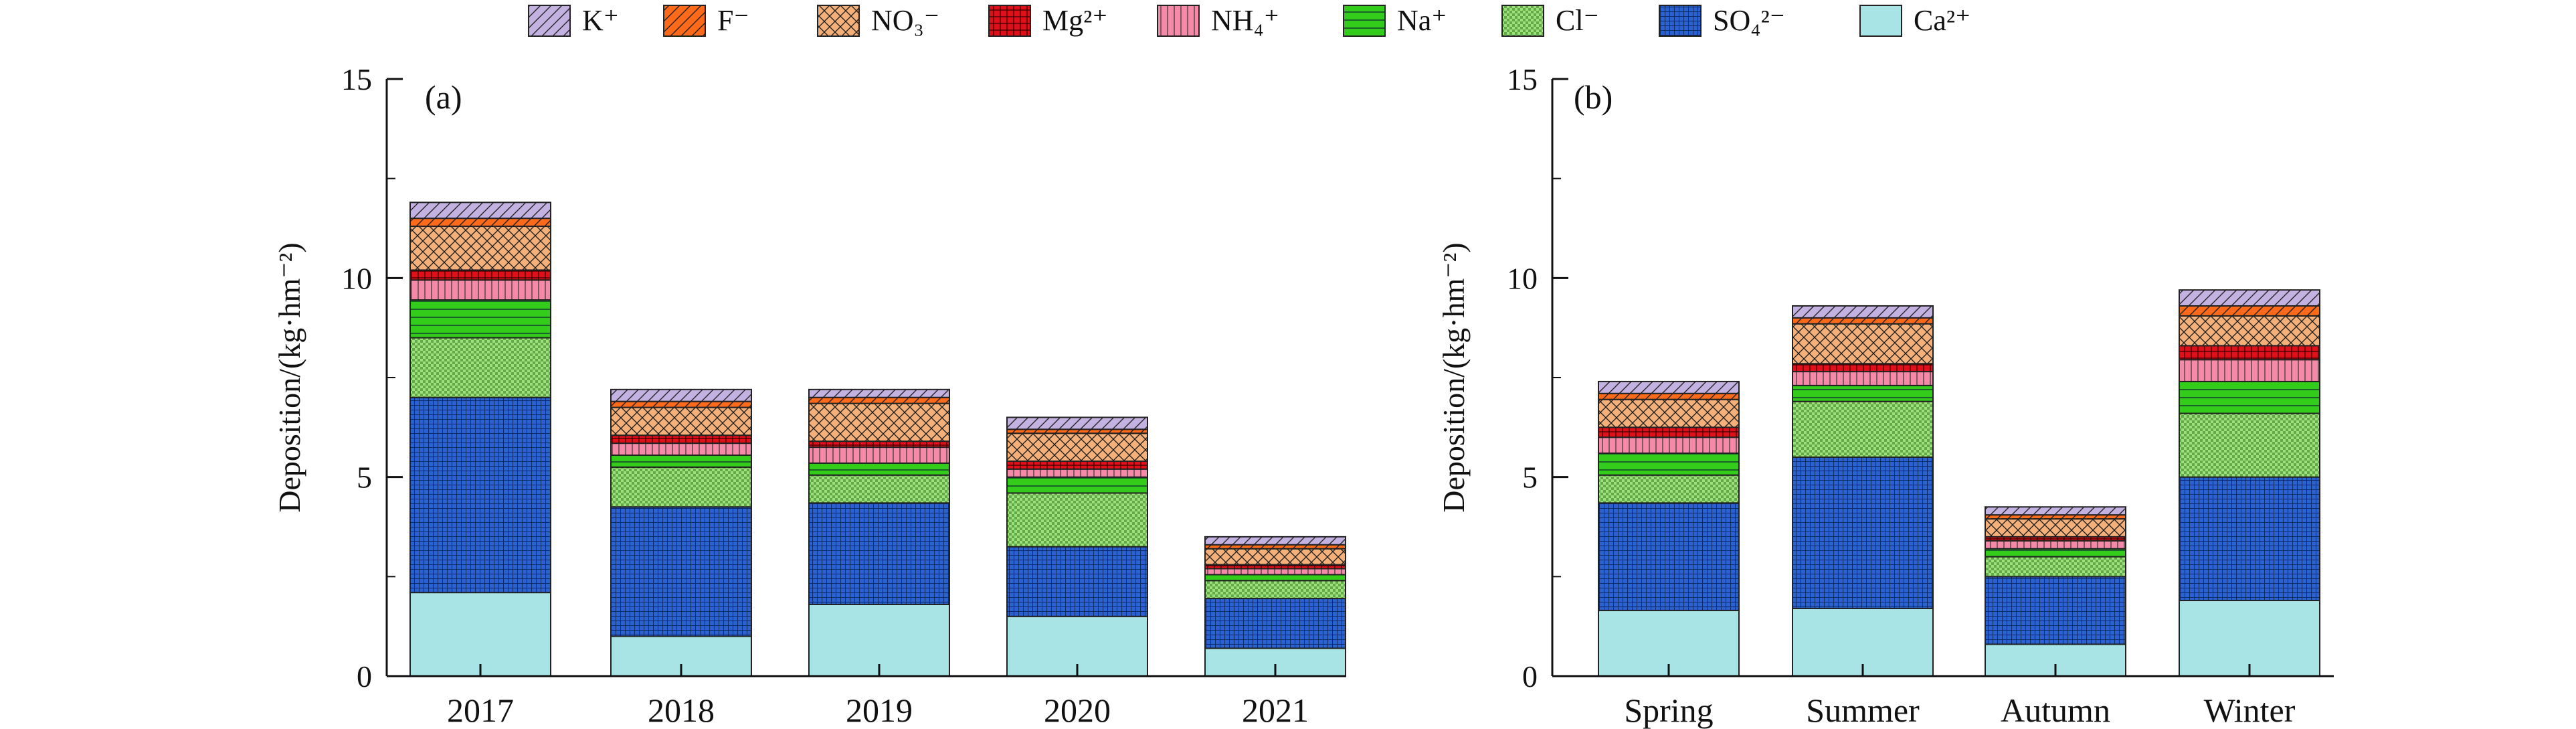  What do you see at coordinates (2055, 545) in the screenshot?
I see `panel-b-bar-autumn-nh4` at bounding box center [2055, 545].